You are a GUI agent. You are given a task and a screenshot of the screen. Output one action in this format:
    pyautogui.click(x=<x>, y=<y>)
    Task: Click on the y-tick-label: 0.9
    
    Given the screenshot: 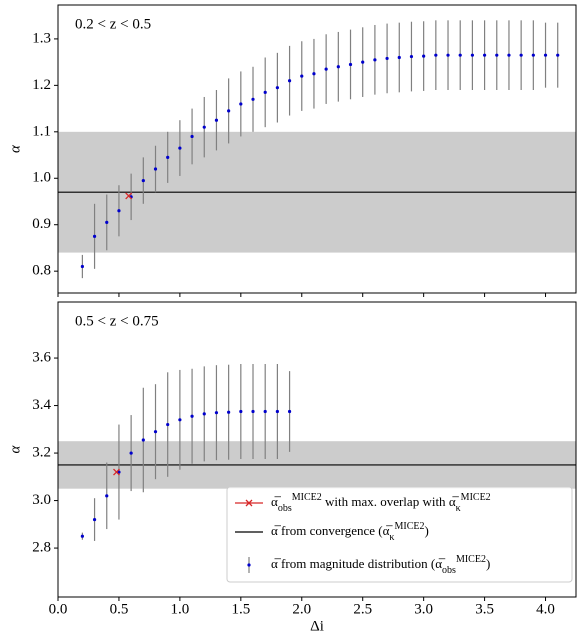 What is the action you would take?
    pyautogui.click(x=41, y=224)
    